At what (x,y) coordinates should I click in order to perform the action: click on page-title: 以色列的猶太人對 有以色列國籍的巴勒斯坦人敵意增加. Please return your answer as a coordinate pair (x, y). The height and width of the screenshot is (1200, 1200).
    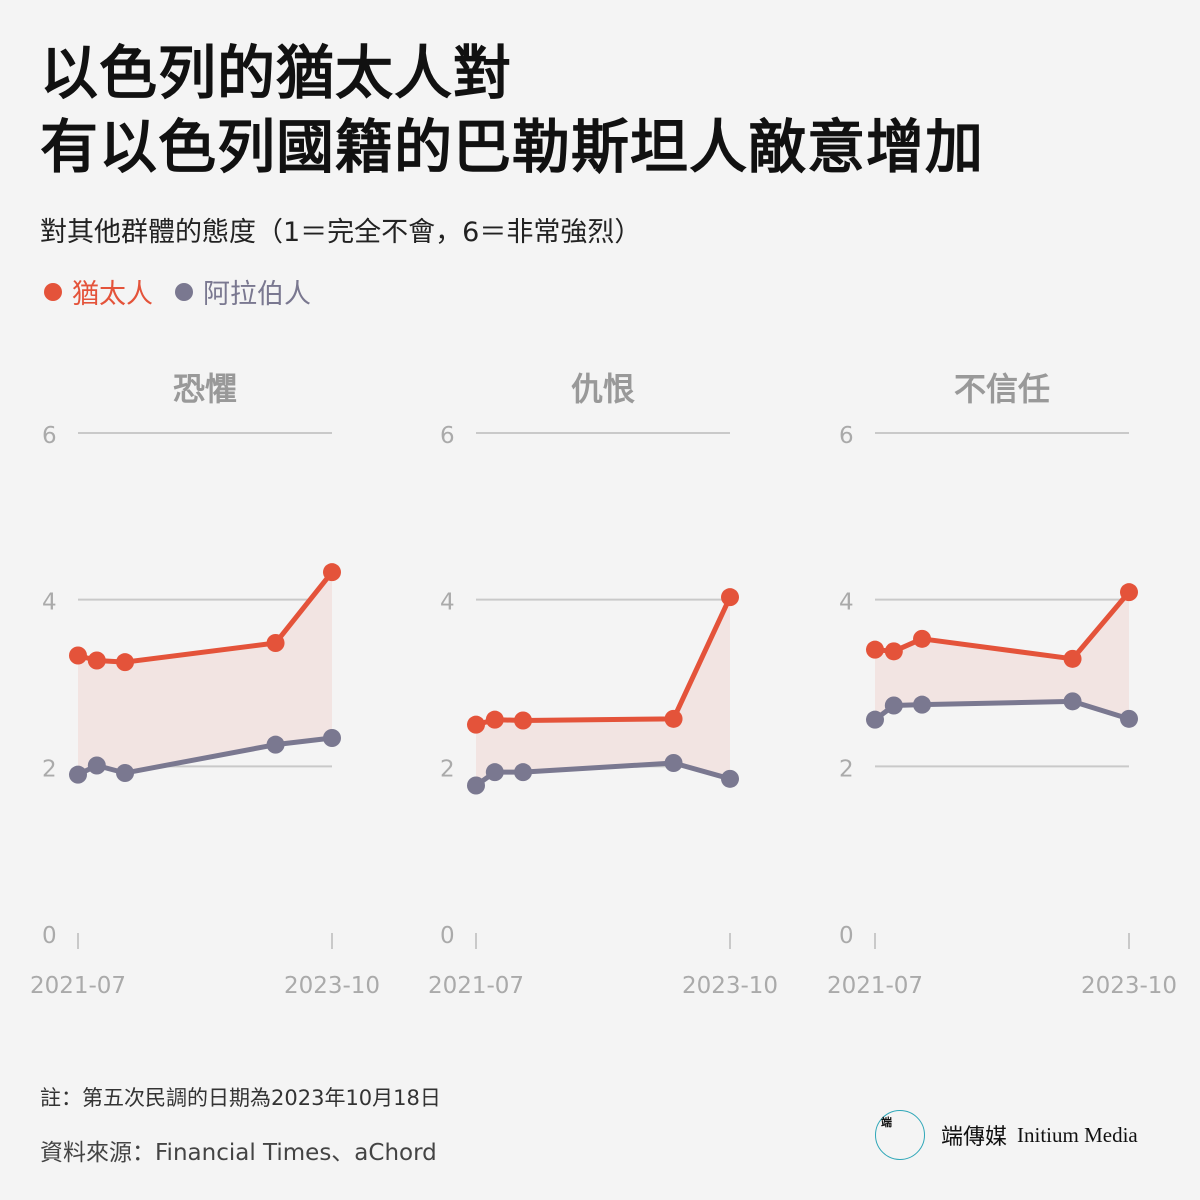
    Looking at the image, I should click on (512, 110).